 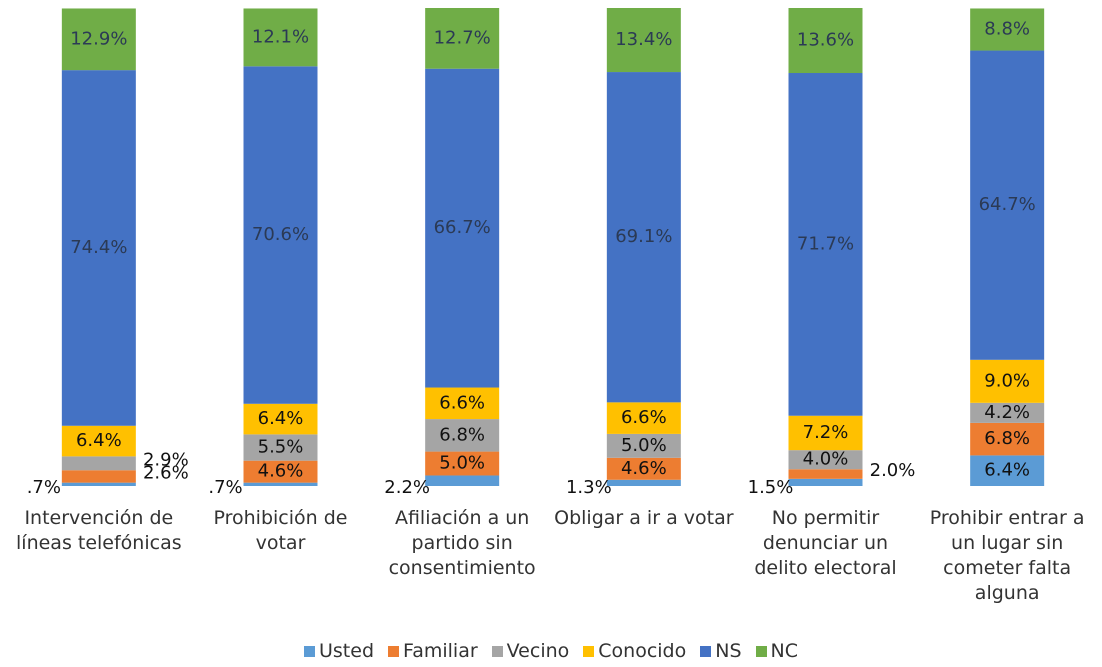 I want to click on x-tick-label: Obligar a ir a votar, so click(x=644, y=518).